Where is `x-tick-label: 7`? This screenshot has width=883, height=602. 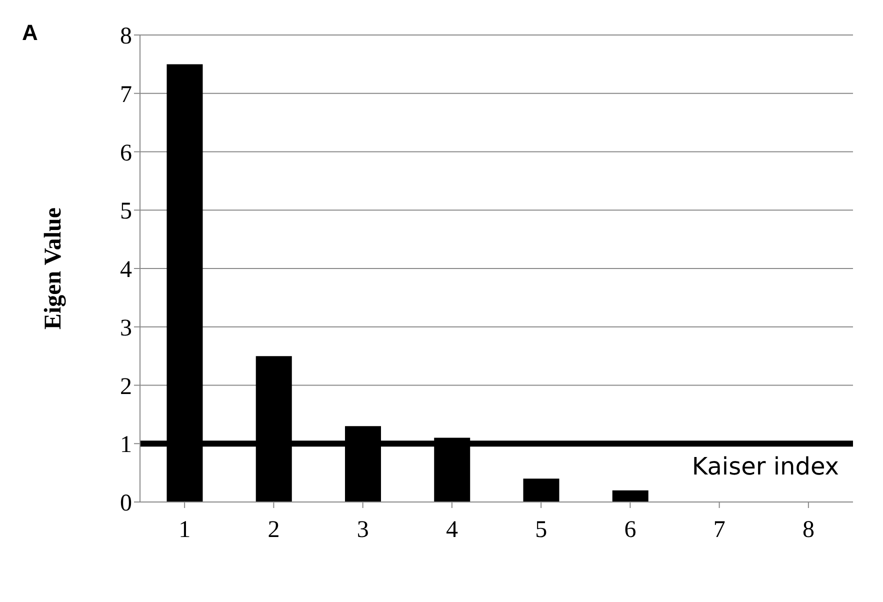 x-tick-label: 7 is located at coordinates (719, 530).